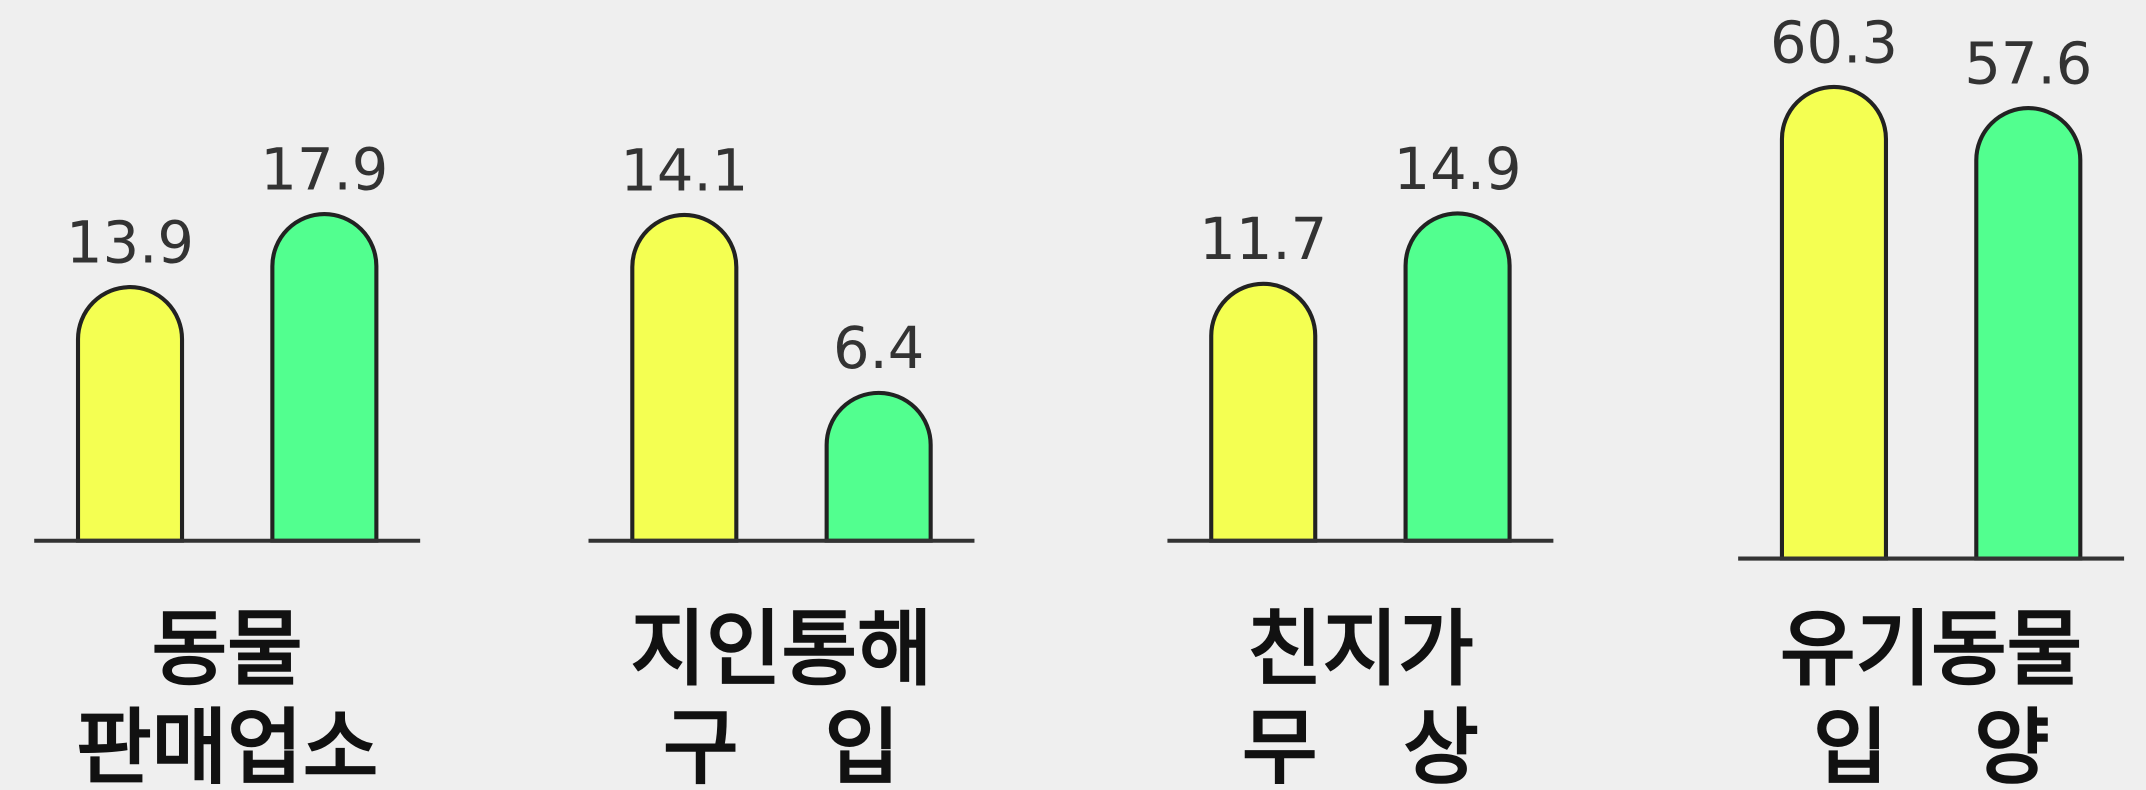 Image resolution: width=2146 pixels, height=790 pixels. What do you see at coordinates (1458, 169) in the screenshot?
I see `value-label: 14.9` at bounding box center [1458, 169].